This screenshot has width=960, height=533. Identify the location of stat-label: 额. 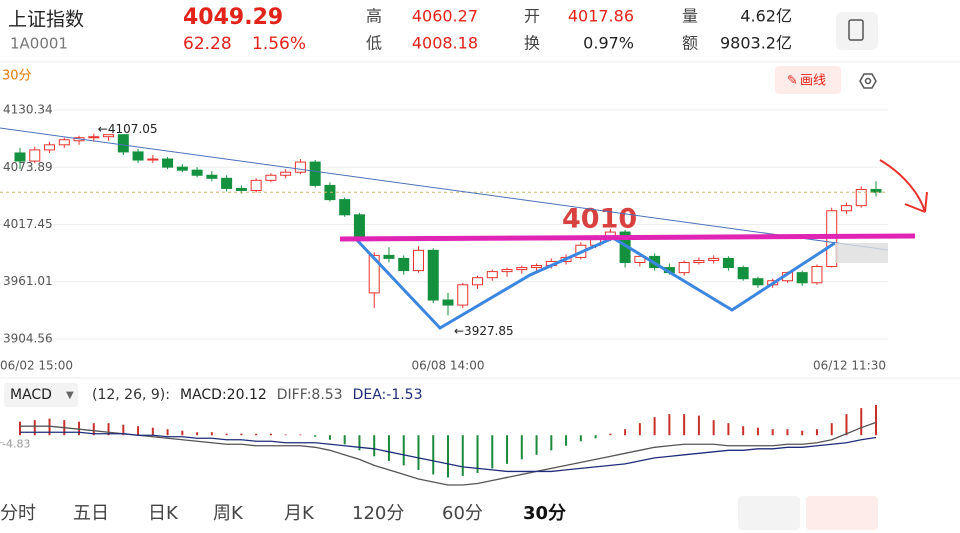
(690, 43).